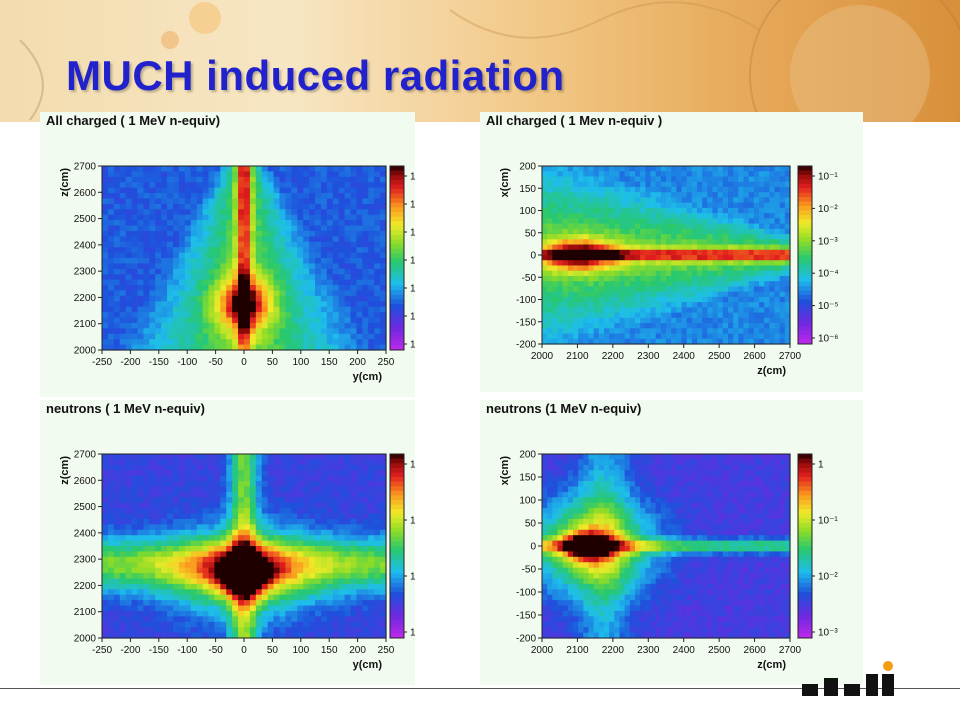  I want to click on colorbar-label: 10⁻², so click(412, 205).